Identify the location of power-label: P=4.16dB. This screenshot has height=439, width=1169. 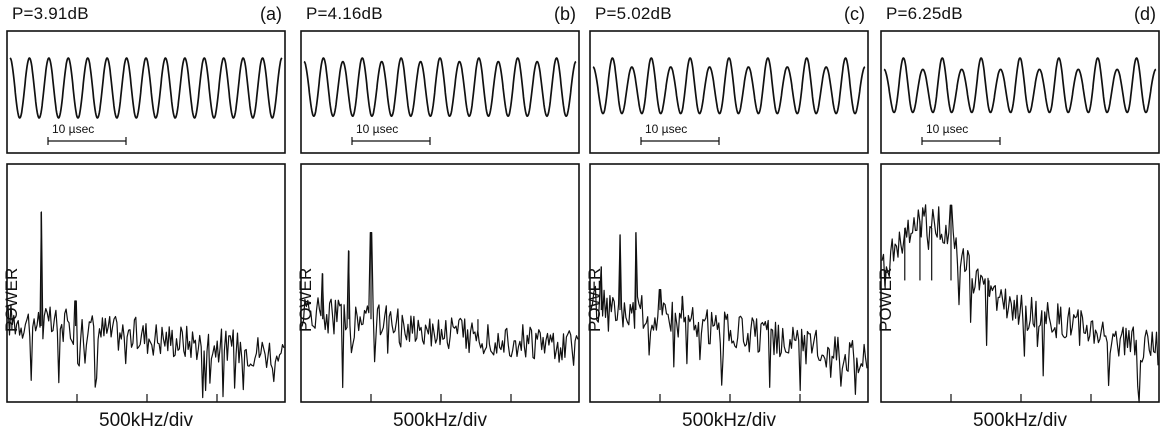
(344, 13).